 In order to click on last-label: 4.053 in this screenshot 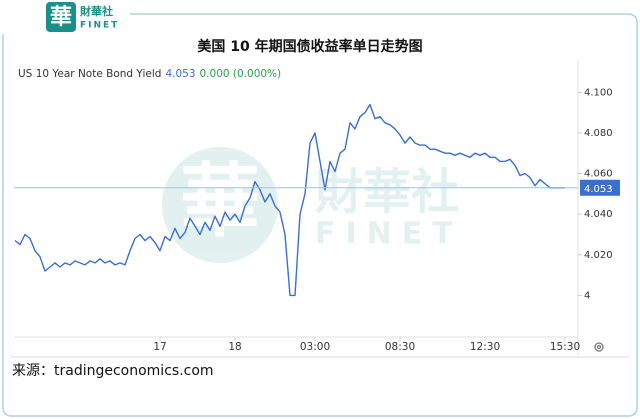, I will do `click(598, 189)`.